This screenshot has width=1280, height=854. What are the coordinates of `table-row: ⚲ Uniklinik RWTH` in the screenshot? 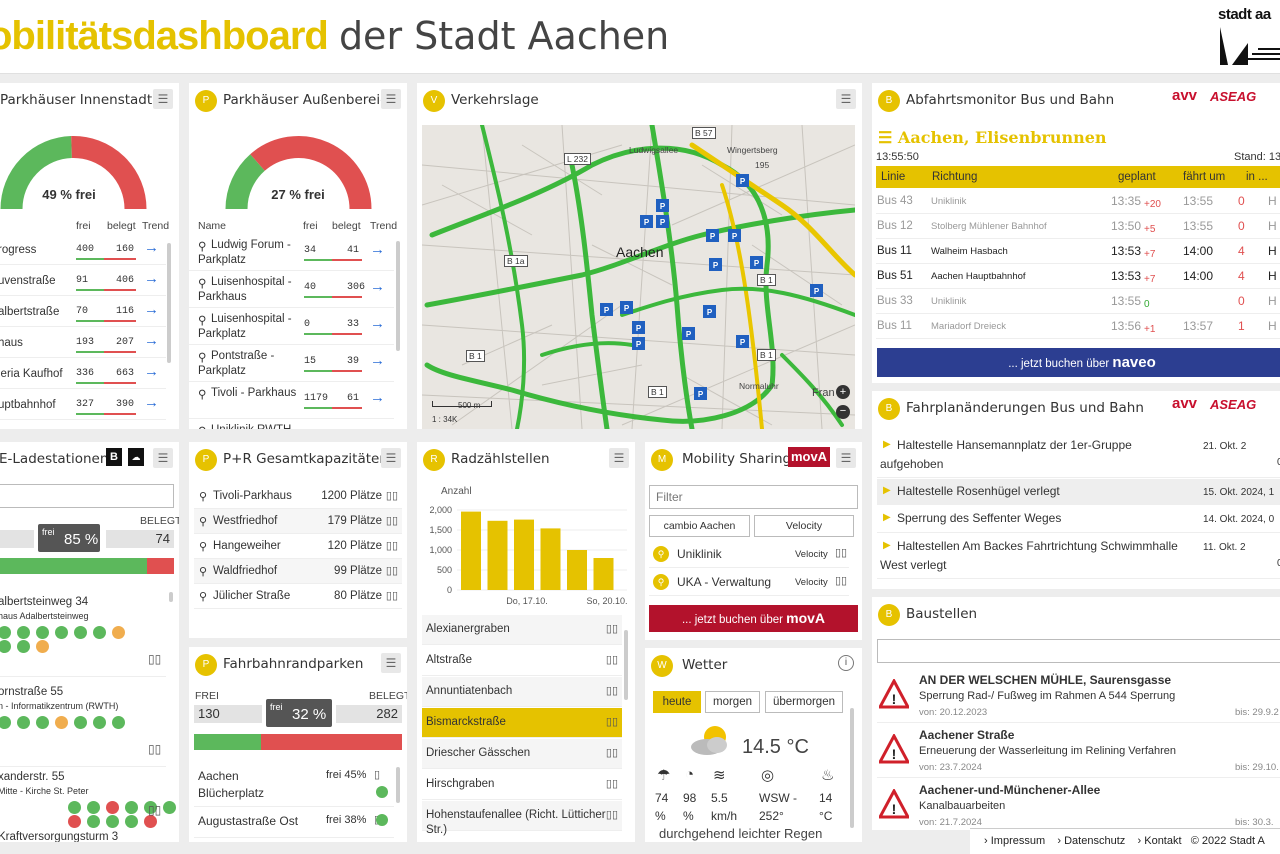 It's located at (291, 424).